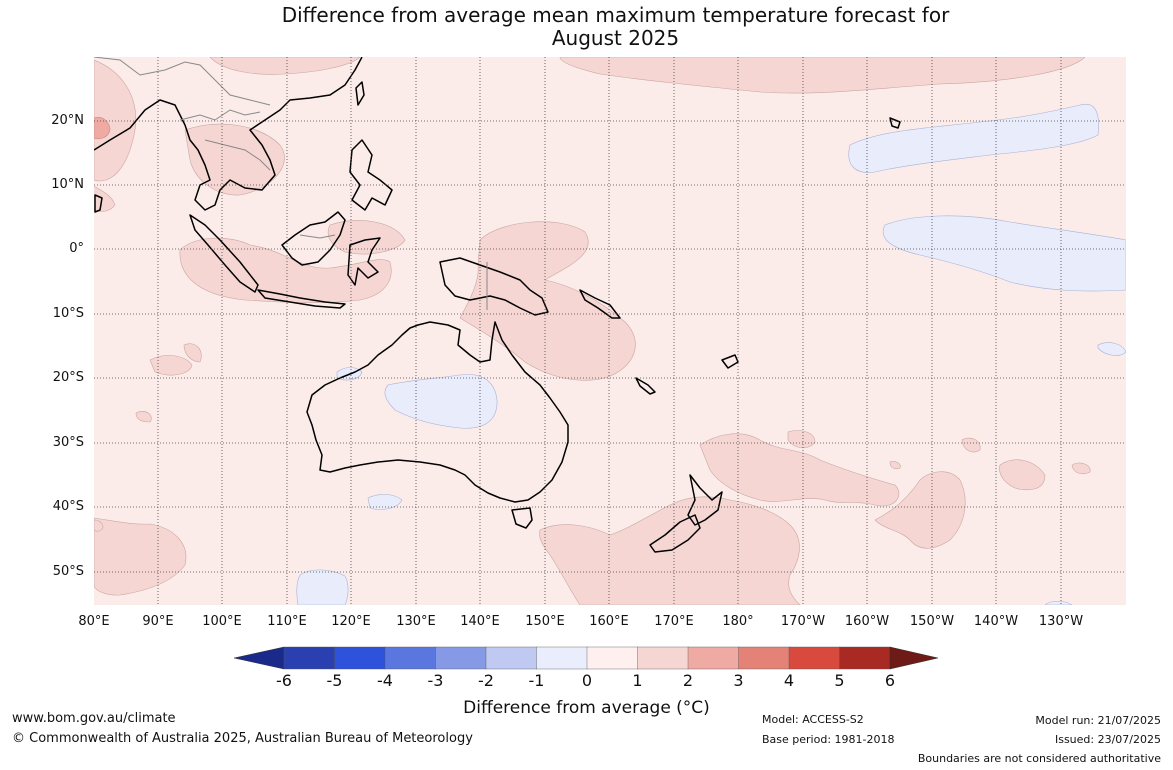 This screenshot has width=1173, height=770. Describe the element at coordinates (102, 128) in the screenshot. I see `strong-warm-anomaly` at that location.